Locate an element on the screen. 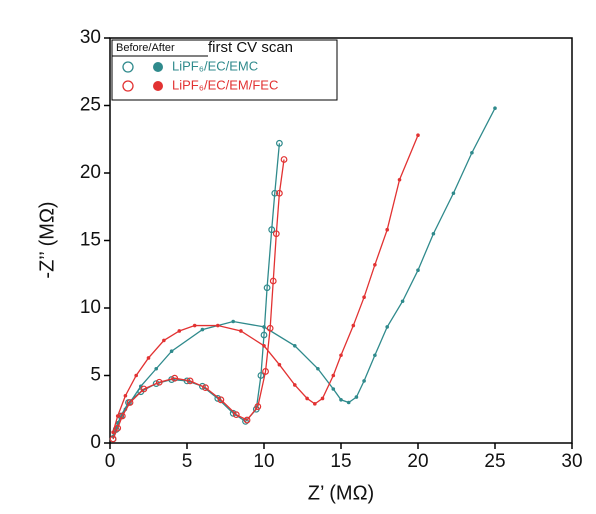 The width and height of the screenshot is (596, 514). x-tick-label: 0 is located at coordinates (110, 461).